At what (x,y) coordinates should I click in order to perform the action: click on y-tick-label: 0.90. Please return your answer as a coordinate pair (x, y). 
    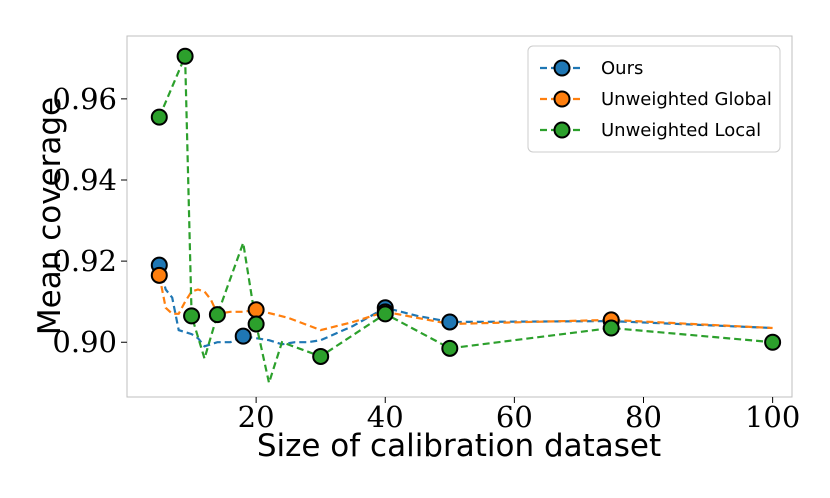
    Looking at the image, I should click on (84, 342).